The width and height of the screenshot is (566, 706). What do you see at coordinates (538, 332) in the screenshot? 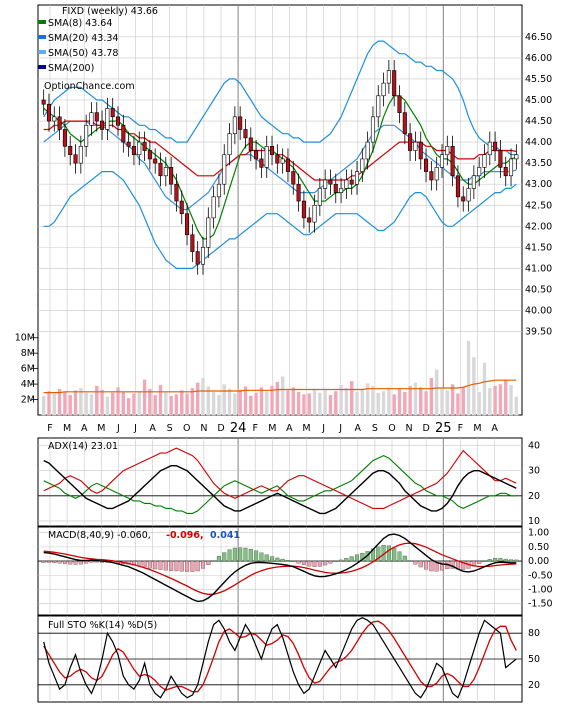
I see `price-tick-label: 39.50` at bounding box center [538, 332].